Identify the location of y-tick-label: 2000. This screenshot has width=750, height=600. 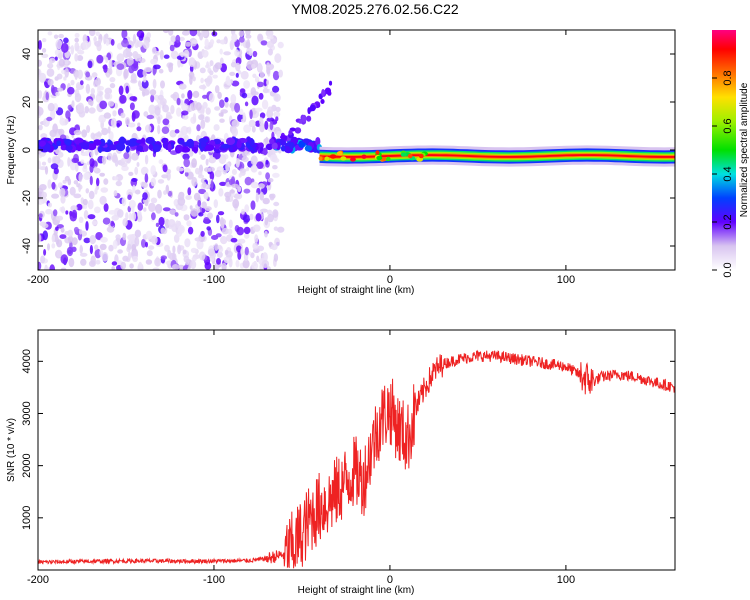
(27, 465).